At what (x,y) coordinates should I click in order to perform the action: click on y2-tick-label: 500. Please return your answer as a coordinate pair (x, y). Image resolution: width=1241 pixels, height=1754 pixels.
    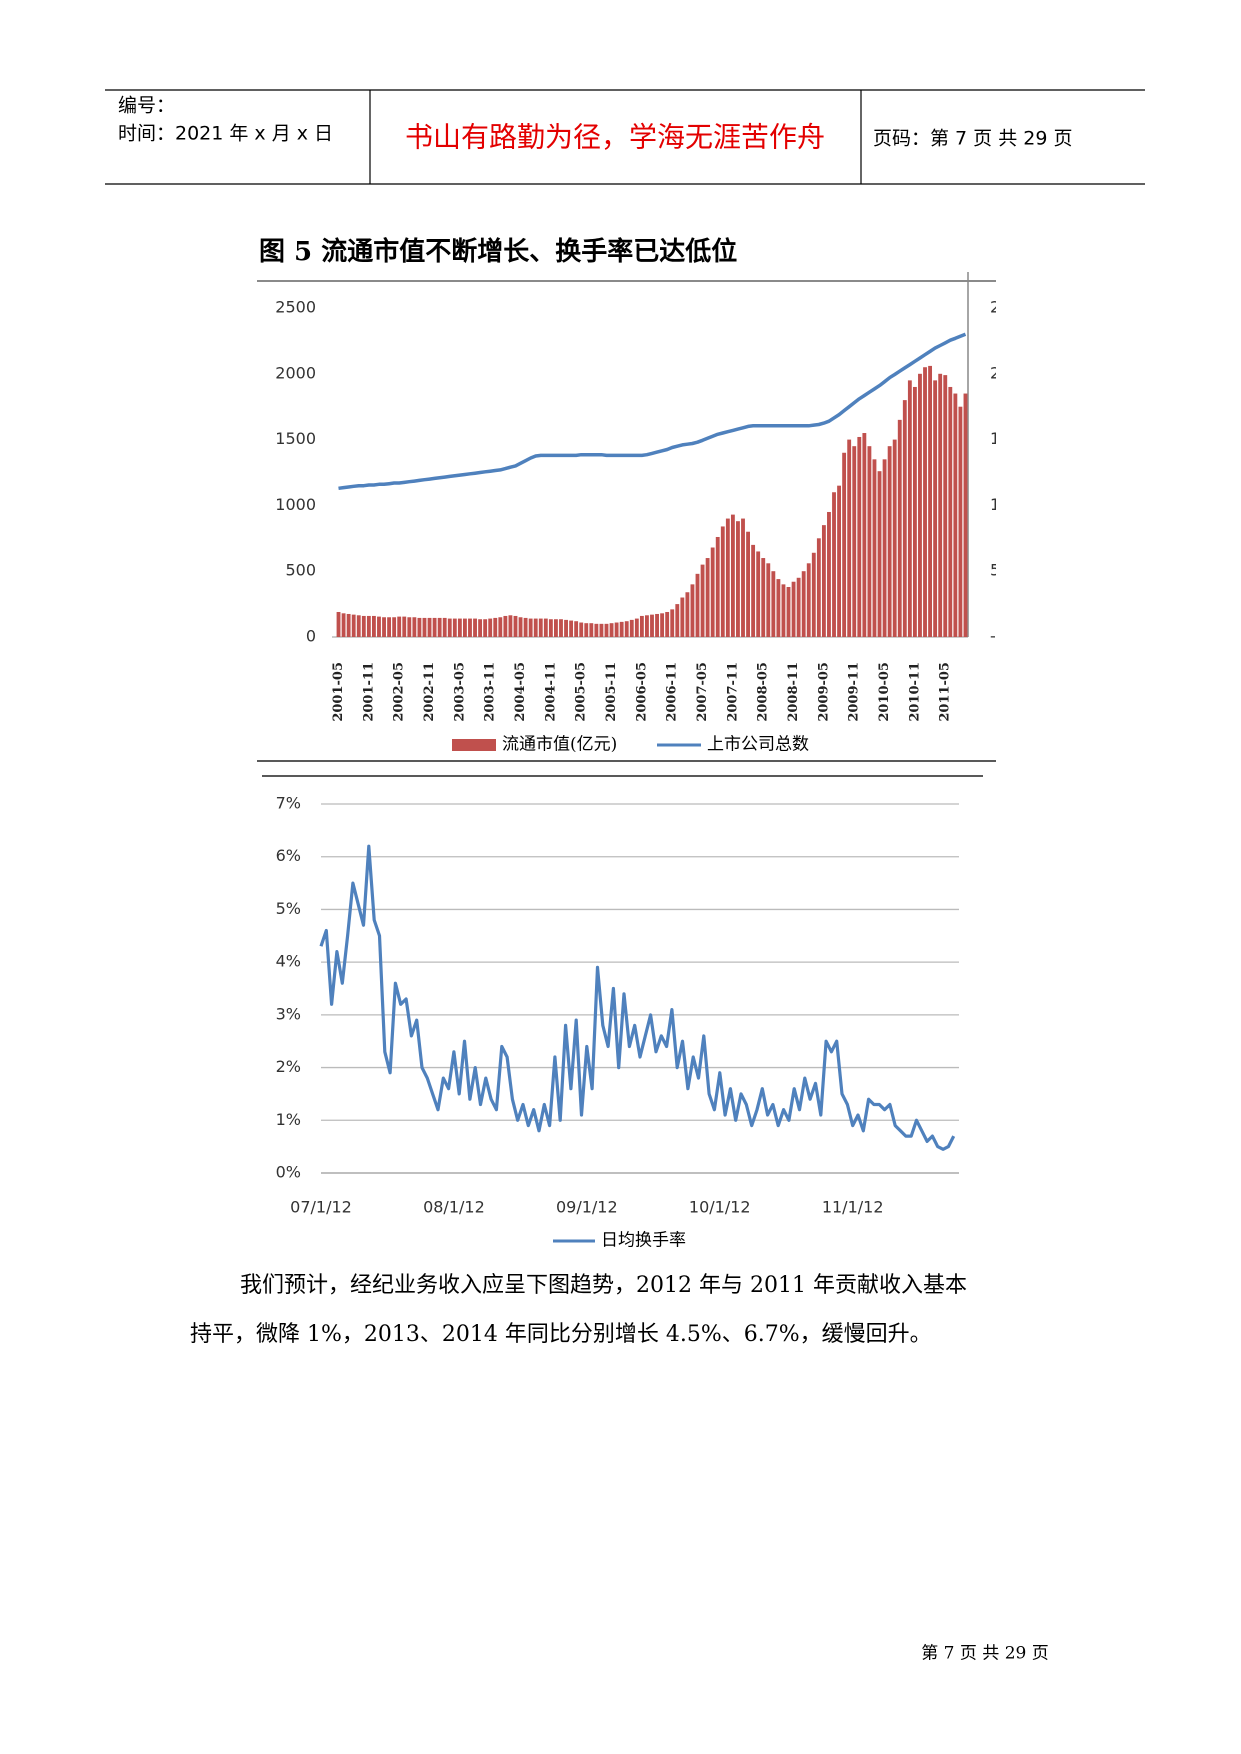
    Looking at the image, I should click on (1005, 570).